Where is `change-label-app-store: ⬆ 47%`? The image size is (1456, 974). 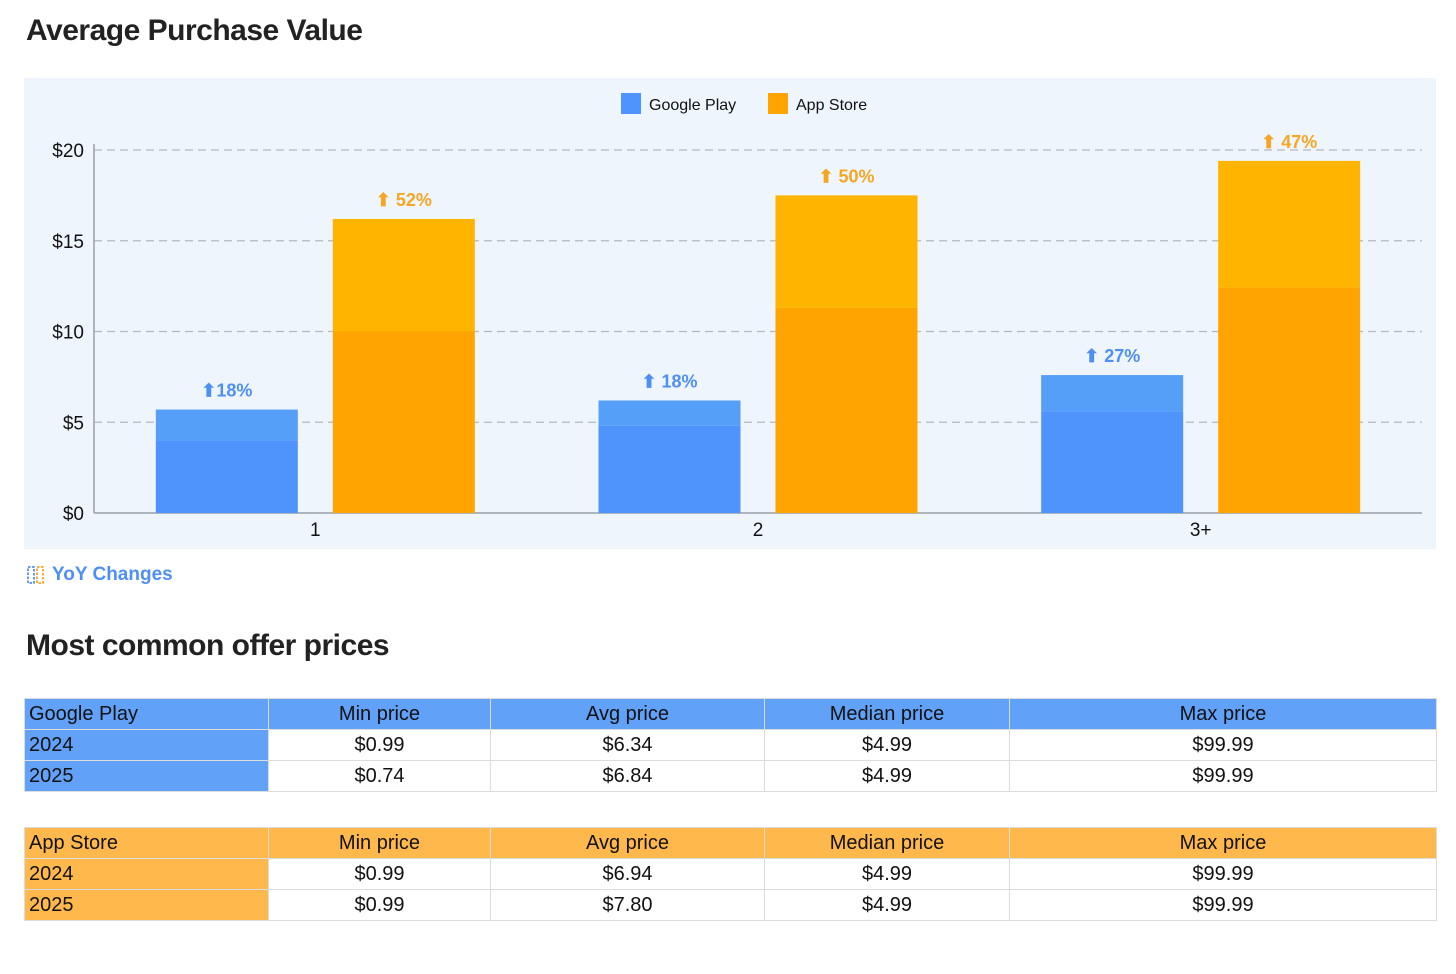 change-label-app-store: ⬆ 47% is located at coordinates (1289, 142).